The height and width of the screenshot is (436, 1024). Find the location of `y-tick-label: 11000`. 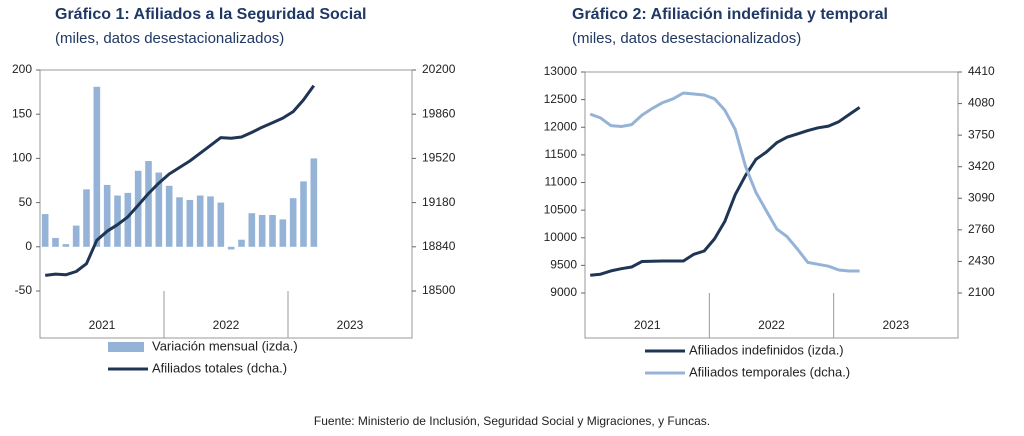

y-tick-label: 11000 is located at coordinates (561, 182).